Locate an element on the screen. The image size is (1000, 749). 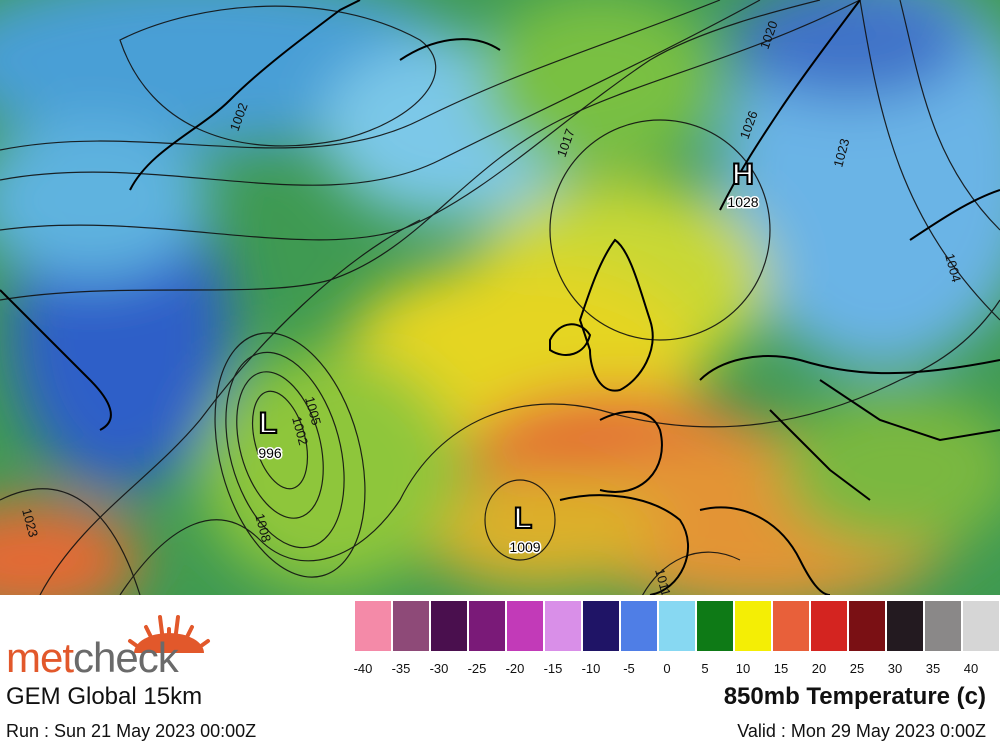
logo-check: check is located at coordinates (126, 657).